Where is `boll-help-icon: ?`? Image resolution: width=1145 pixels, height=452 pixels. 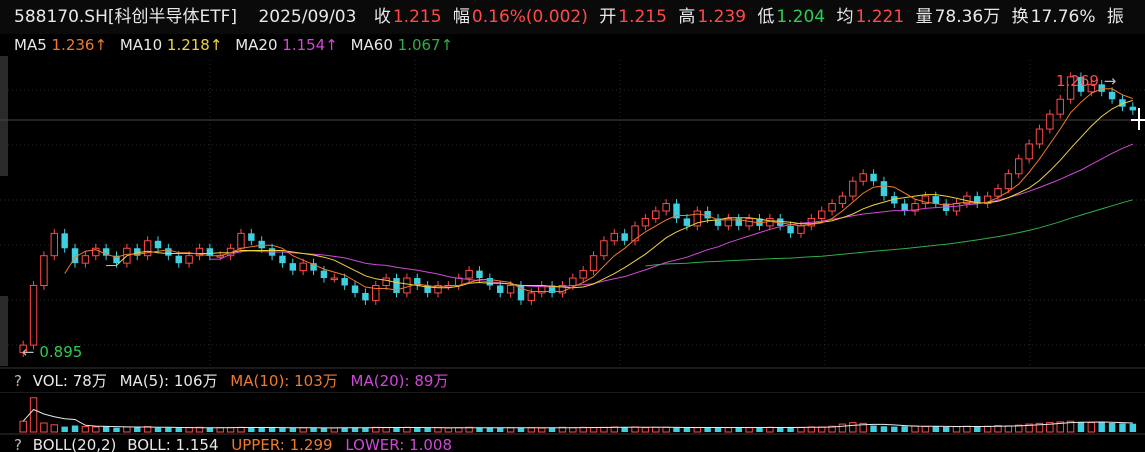 boll-help-icon: ? is located at coordinates (18, 445).